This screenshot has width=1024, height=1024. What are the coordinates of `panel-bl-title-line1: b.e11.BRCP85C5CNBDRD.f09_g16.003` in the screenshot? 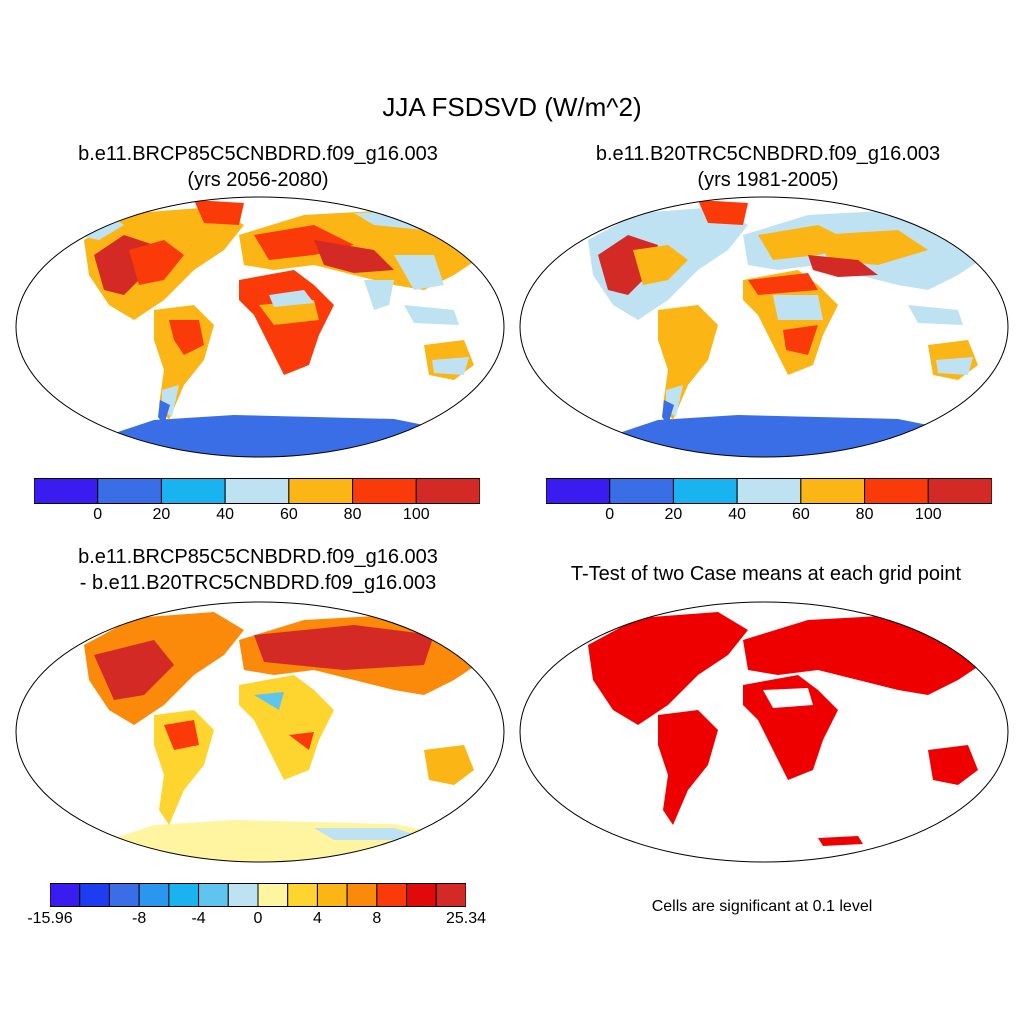 It's located at (258, 557).